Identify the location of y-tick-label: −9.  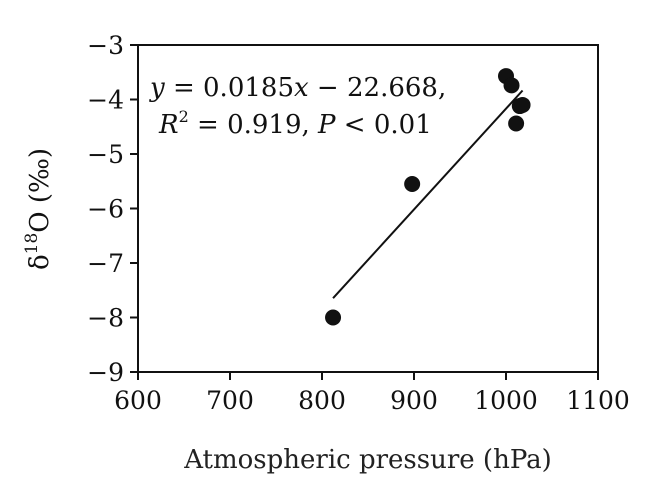
(105, 372).